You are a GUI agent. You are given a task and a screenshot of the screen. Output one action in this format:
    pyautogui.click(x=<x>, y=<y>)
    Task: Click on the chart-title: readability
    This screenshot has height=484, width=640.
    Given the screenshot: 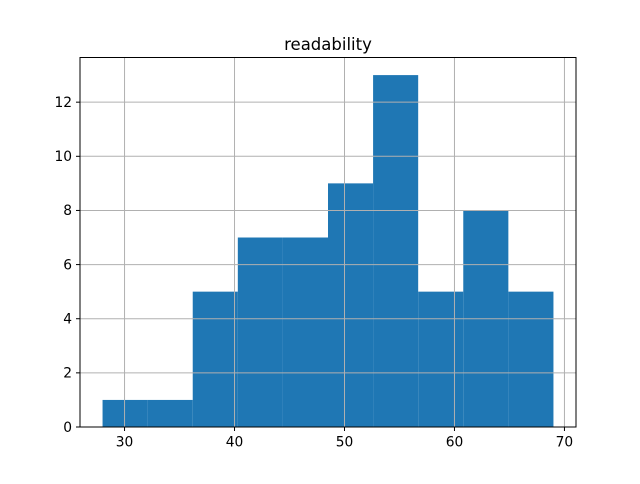 What is the action you would take?
    pyautogui.click(x=328, y=44)
    